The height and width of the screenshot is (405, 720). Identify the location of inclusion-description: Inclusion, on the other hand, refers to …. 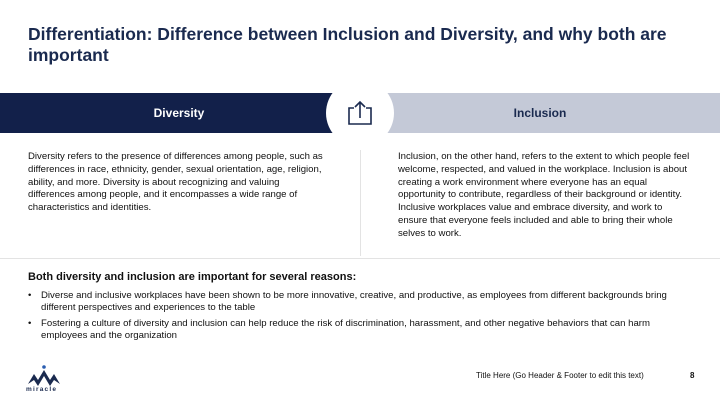
(544, 195).